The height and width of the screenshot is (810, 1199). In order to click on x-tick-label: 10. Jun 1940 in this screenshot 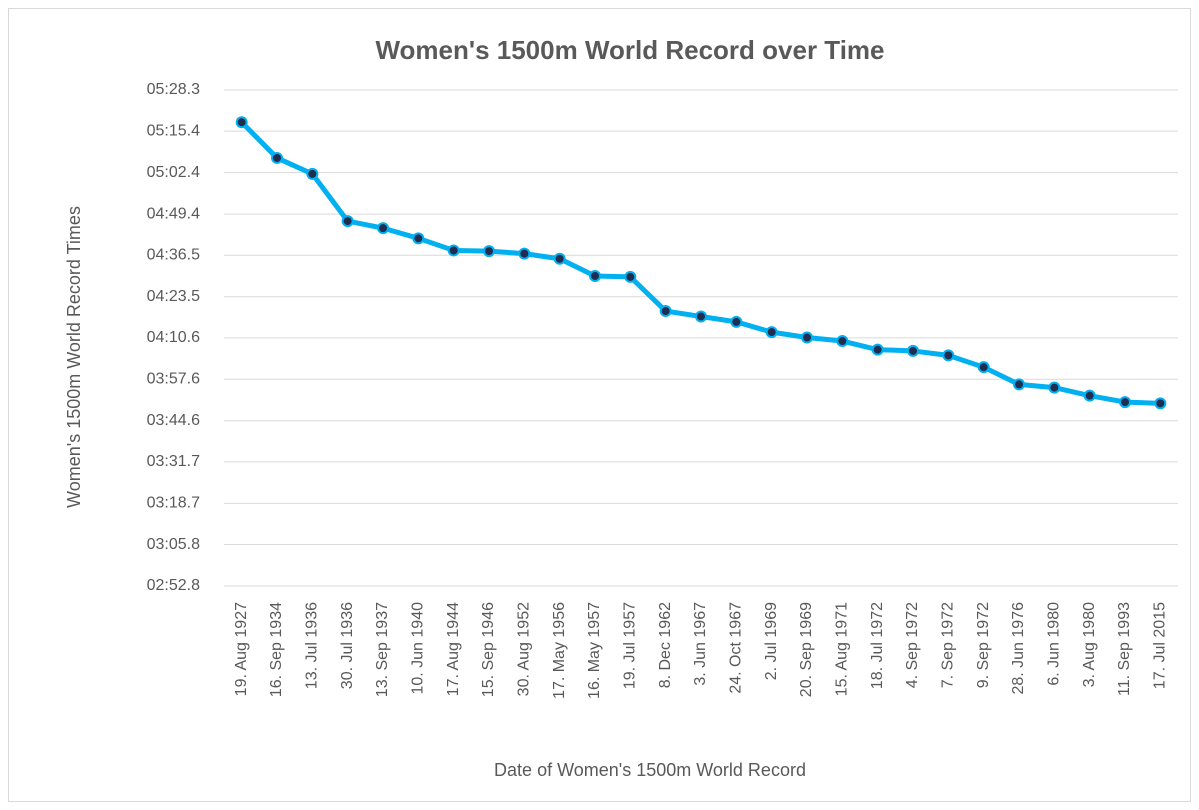, I will do `click(418, 648)`.